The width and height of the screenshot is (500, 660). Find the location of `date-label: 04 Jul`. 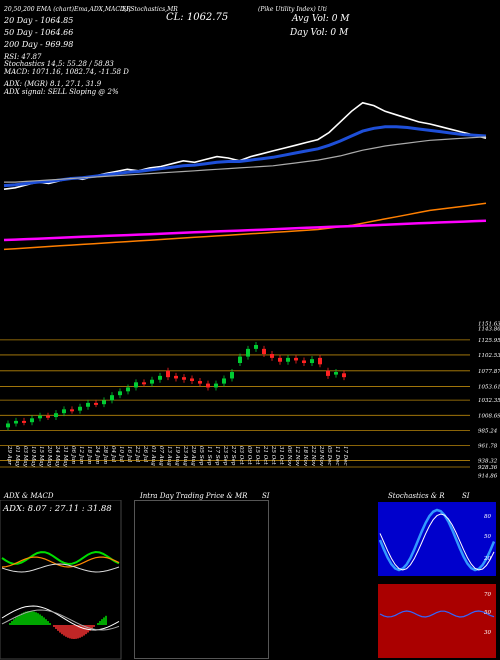

date-label: 04 Jul is located at coordinates (113, 454).